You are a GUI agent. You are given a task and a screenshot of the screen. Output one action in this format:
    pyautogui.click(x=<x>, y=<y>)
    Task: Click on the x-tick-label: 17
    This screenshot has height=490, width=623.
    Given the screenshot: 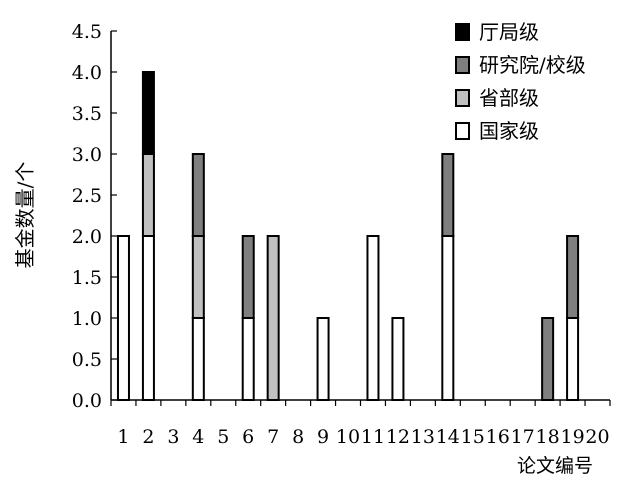 What is the action you would take?
    pyautogui.click(x=523, y=437)
    